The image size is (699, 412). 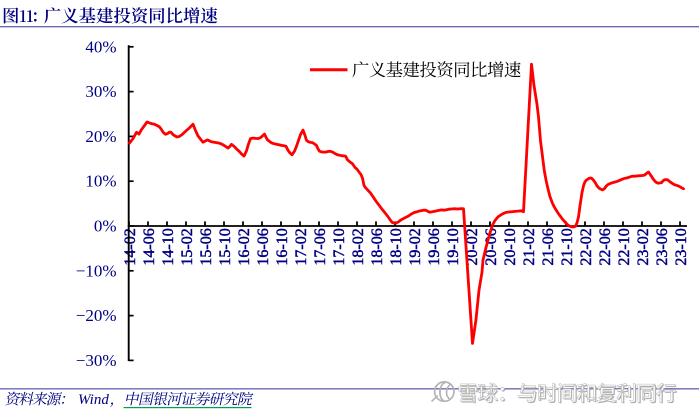 What do you see at coordinates (206, 246) in the screenshot?
I see `svg-text: 15-06` at bounding box center [206, 246].